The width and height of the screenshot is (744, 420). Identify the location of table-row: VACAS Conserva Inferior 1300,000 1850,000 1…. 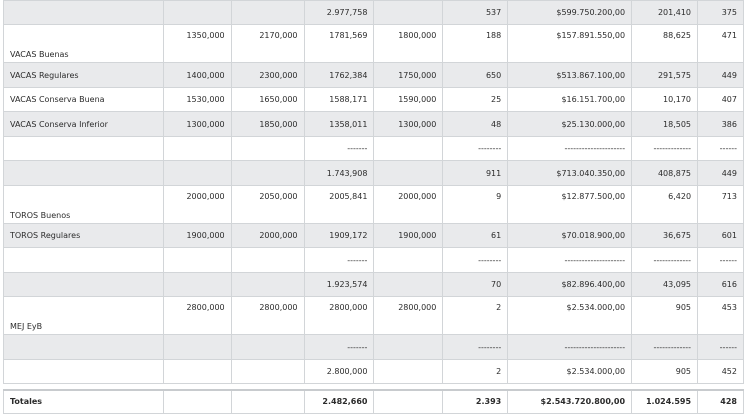
(373, 124).